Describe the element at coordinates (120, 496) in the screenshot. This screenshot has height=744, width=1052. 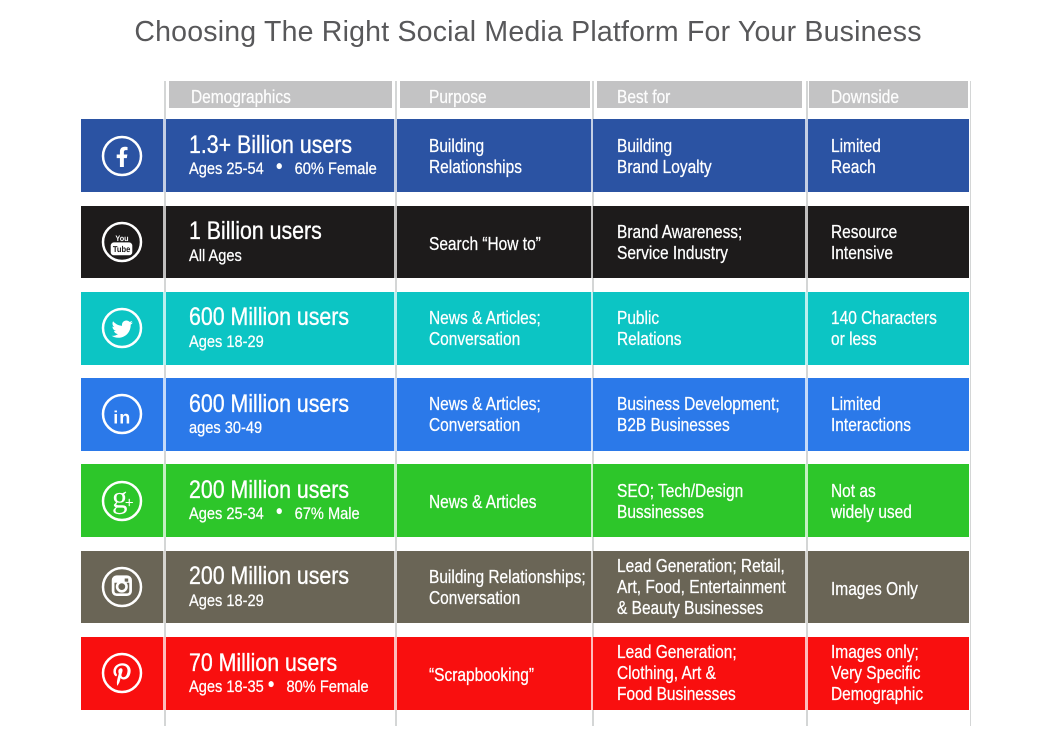
I see `svg-text: g` at that location.